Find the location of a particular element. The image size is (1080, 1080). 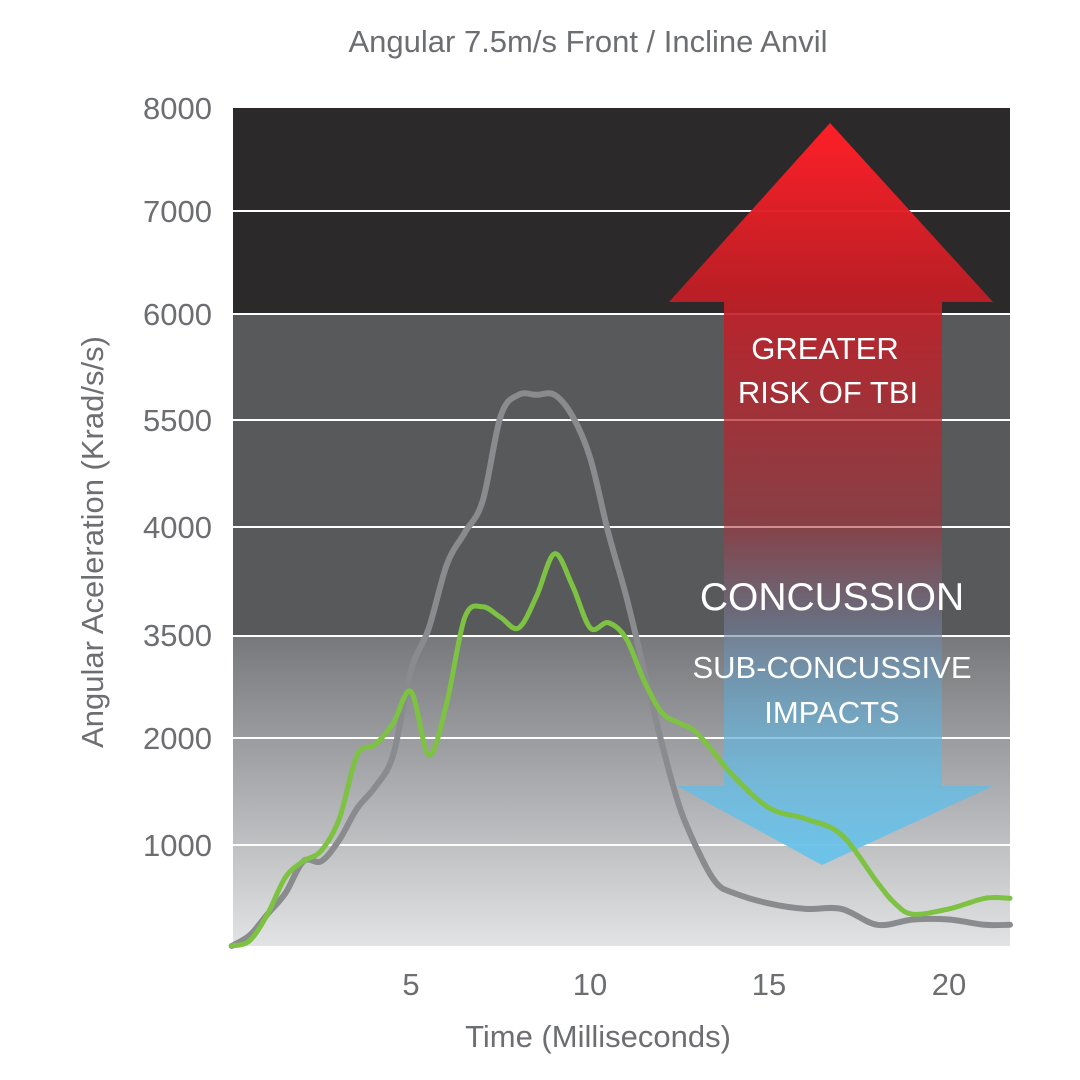

y-tick-label: 1000 is located at coordinates (177, 845).